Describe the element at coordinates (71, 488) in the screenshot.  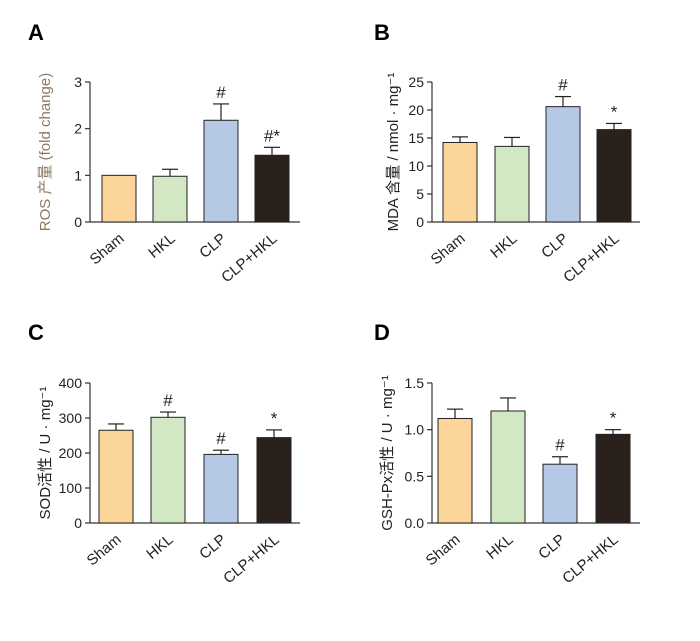
I see `y-tick-label: 100` at that location.